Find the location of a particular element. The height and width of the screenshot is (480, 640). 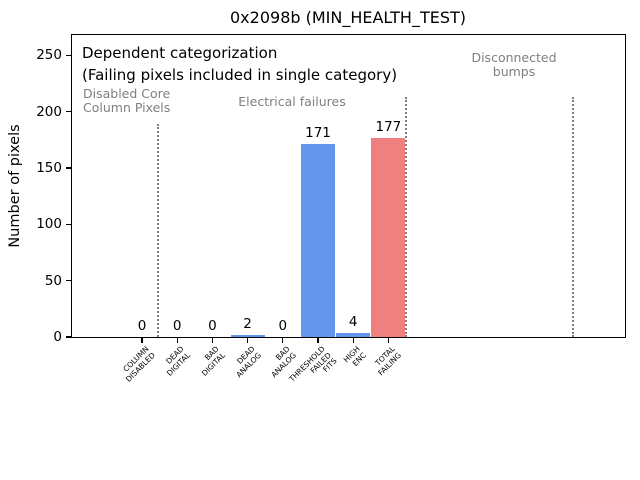

section-label-0: Disabled Core Column Pixels is located at coordinates (127, 100).